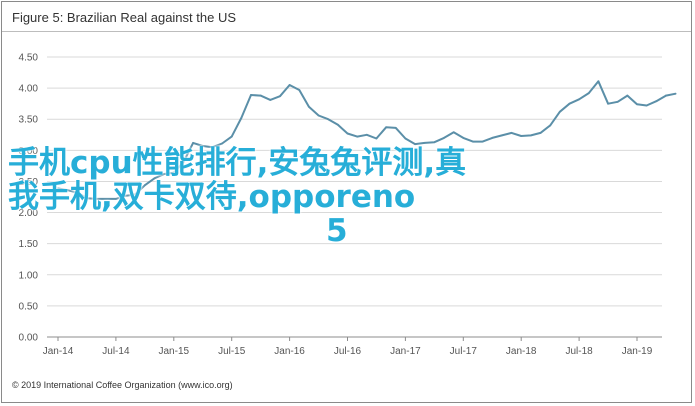  I want to click on y-tick-label: 0.50, so click(29, 306).